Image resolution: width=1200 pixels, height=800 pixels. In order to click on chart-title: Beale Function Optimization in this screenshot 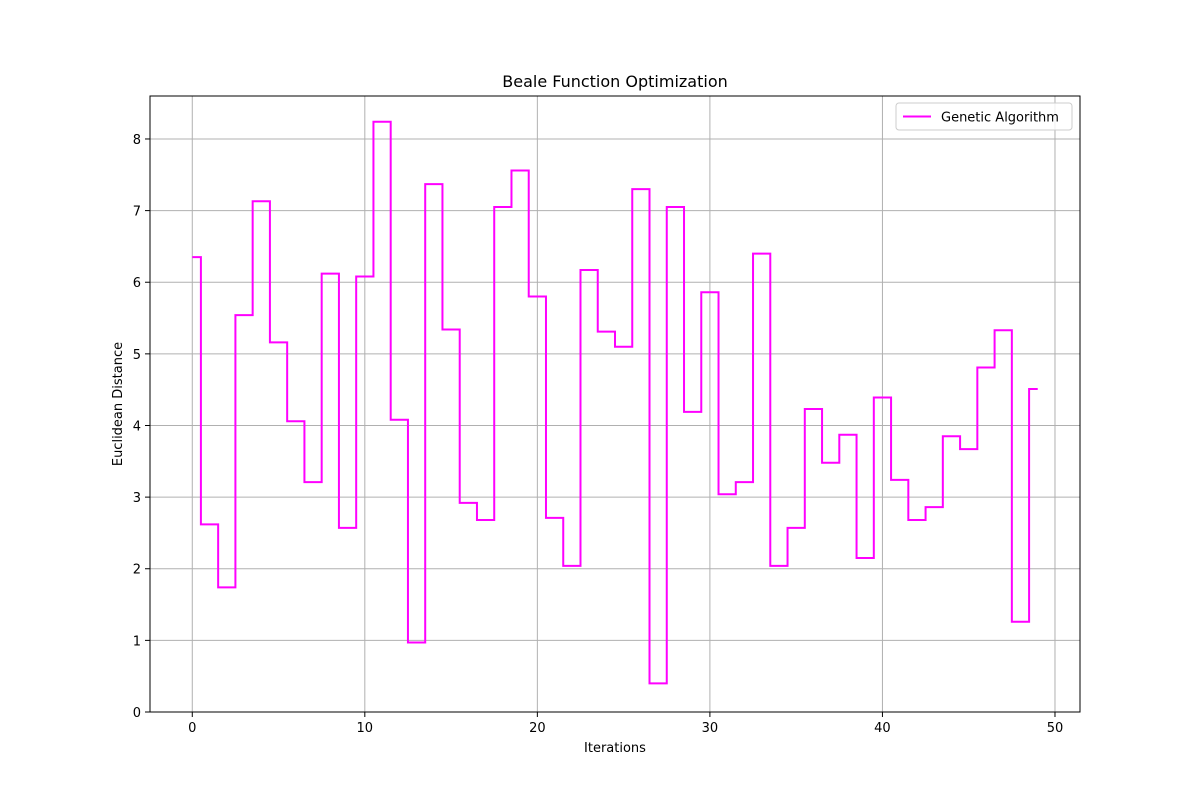, I will do `click(615, 81)`.